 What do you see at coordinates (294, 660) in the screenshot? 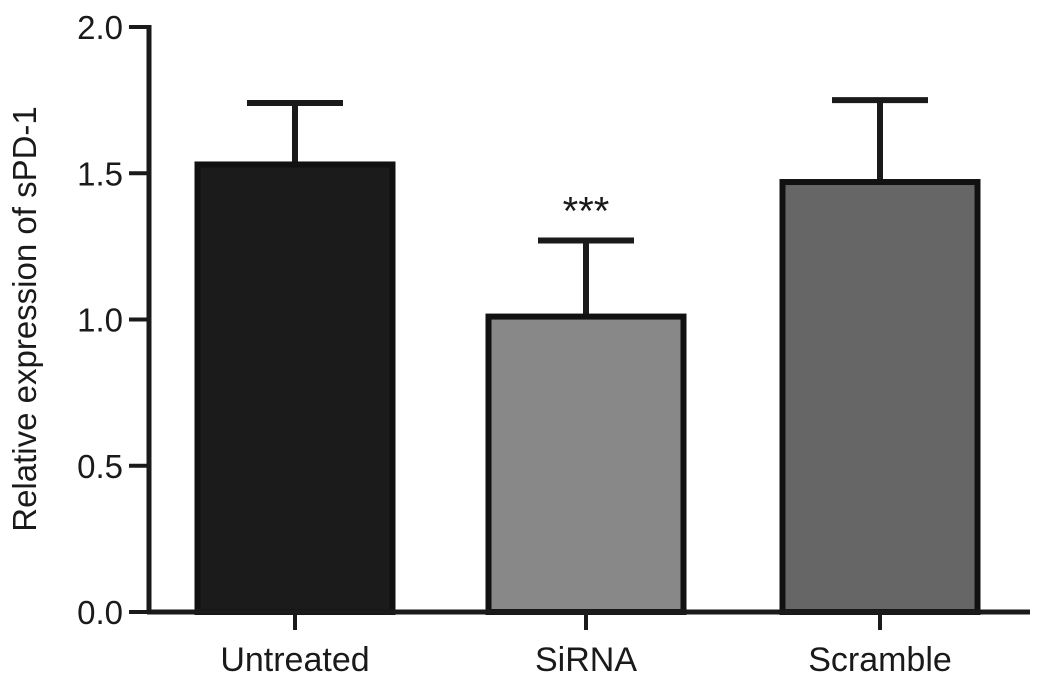
I see `x-tick-label-untreated: Untreated` at bounding box center [294, 660].